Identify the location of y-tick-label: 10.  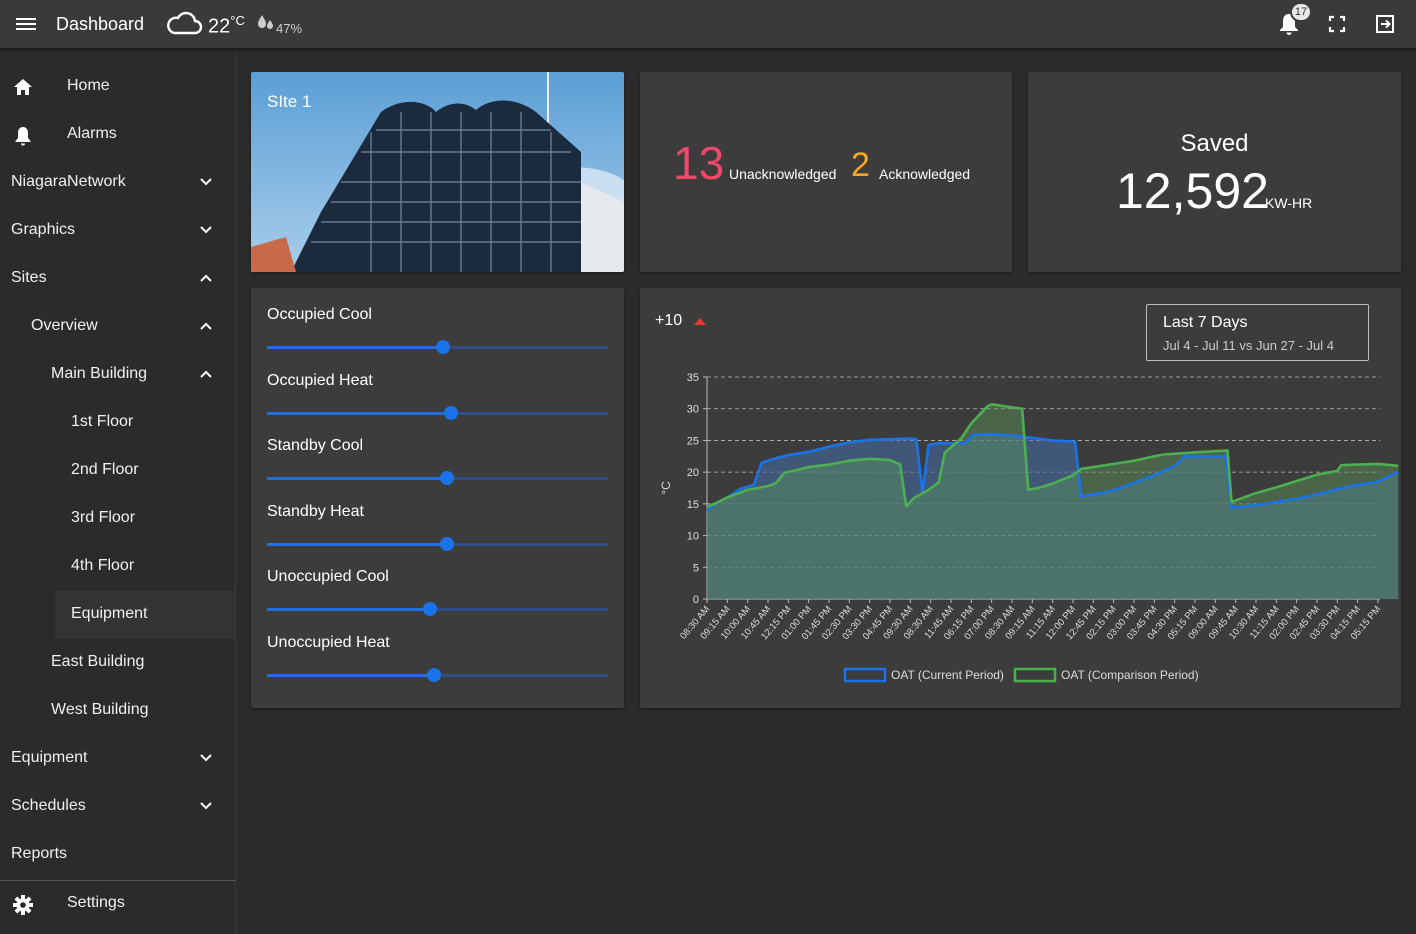
(693, 537).